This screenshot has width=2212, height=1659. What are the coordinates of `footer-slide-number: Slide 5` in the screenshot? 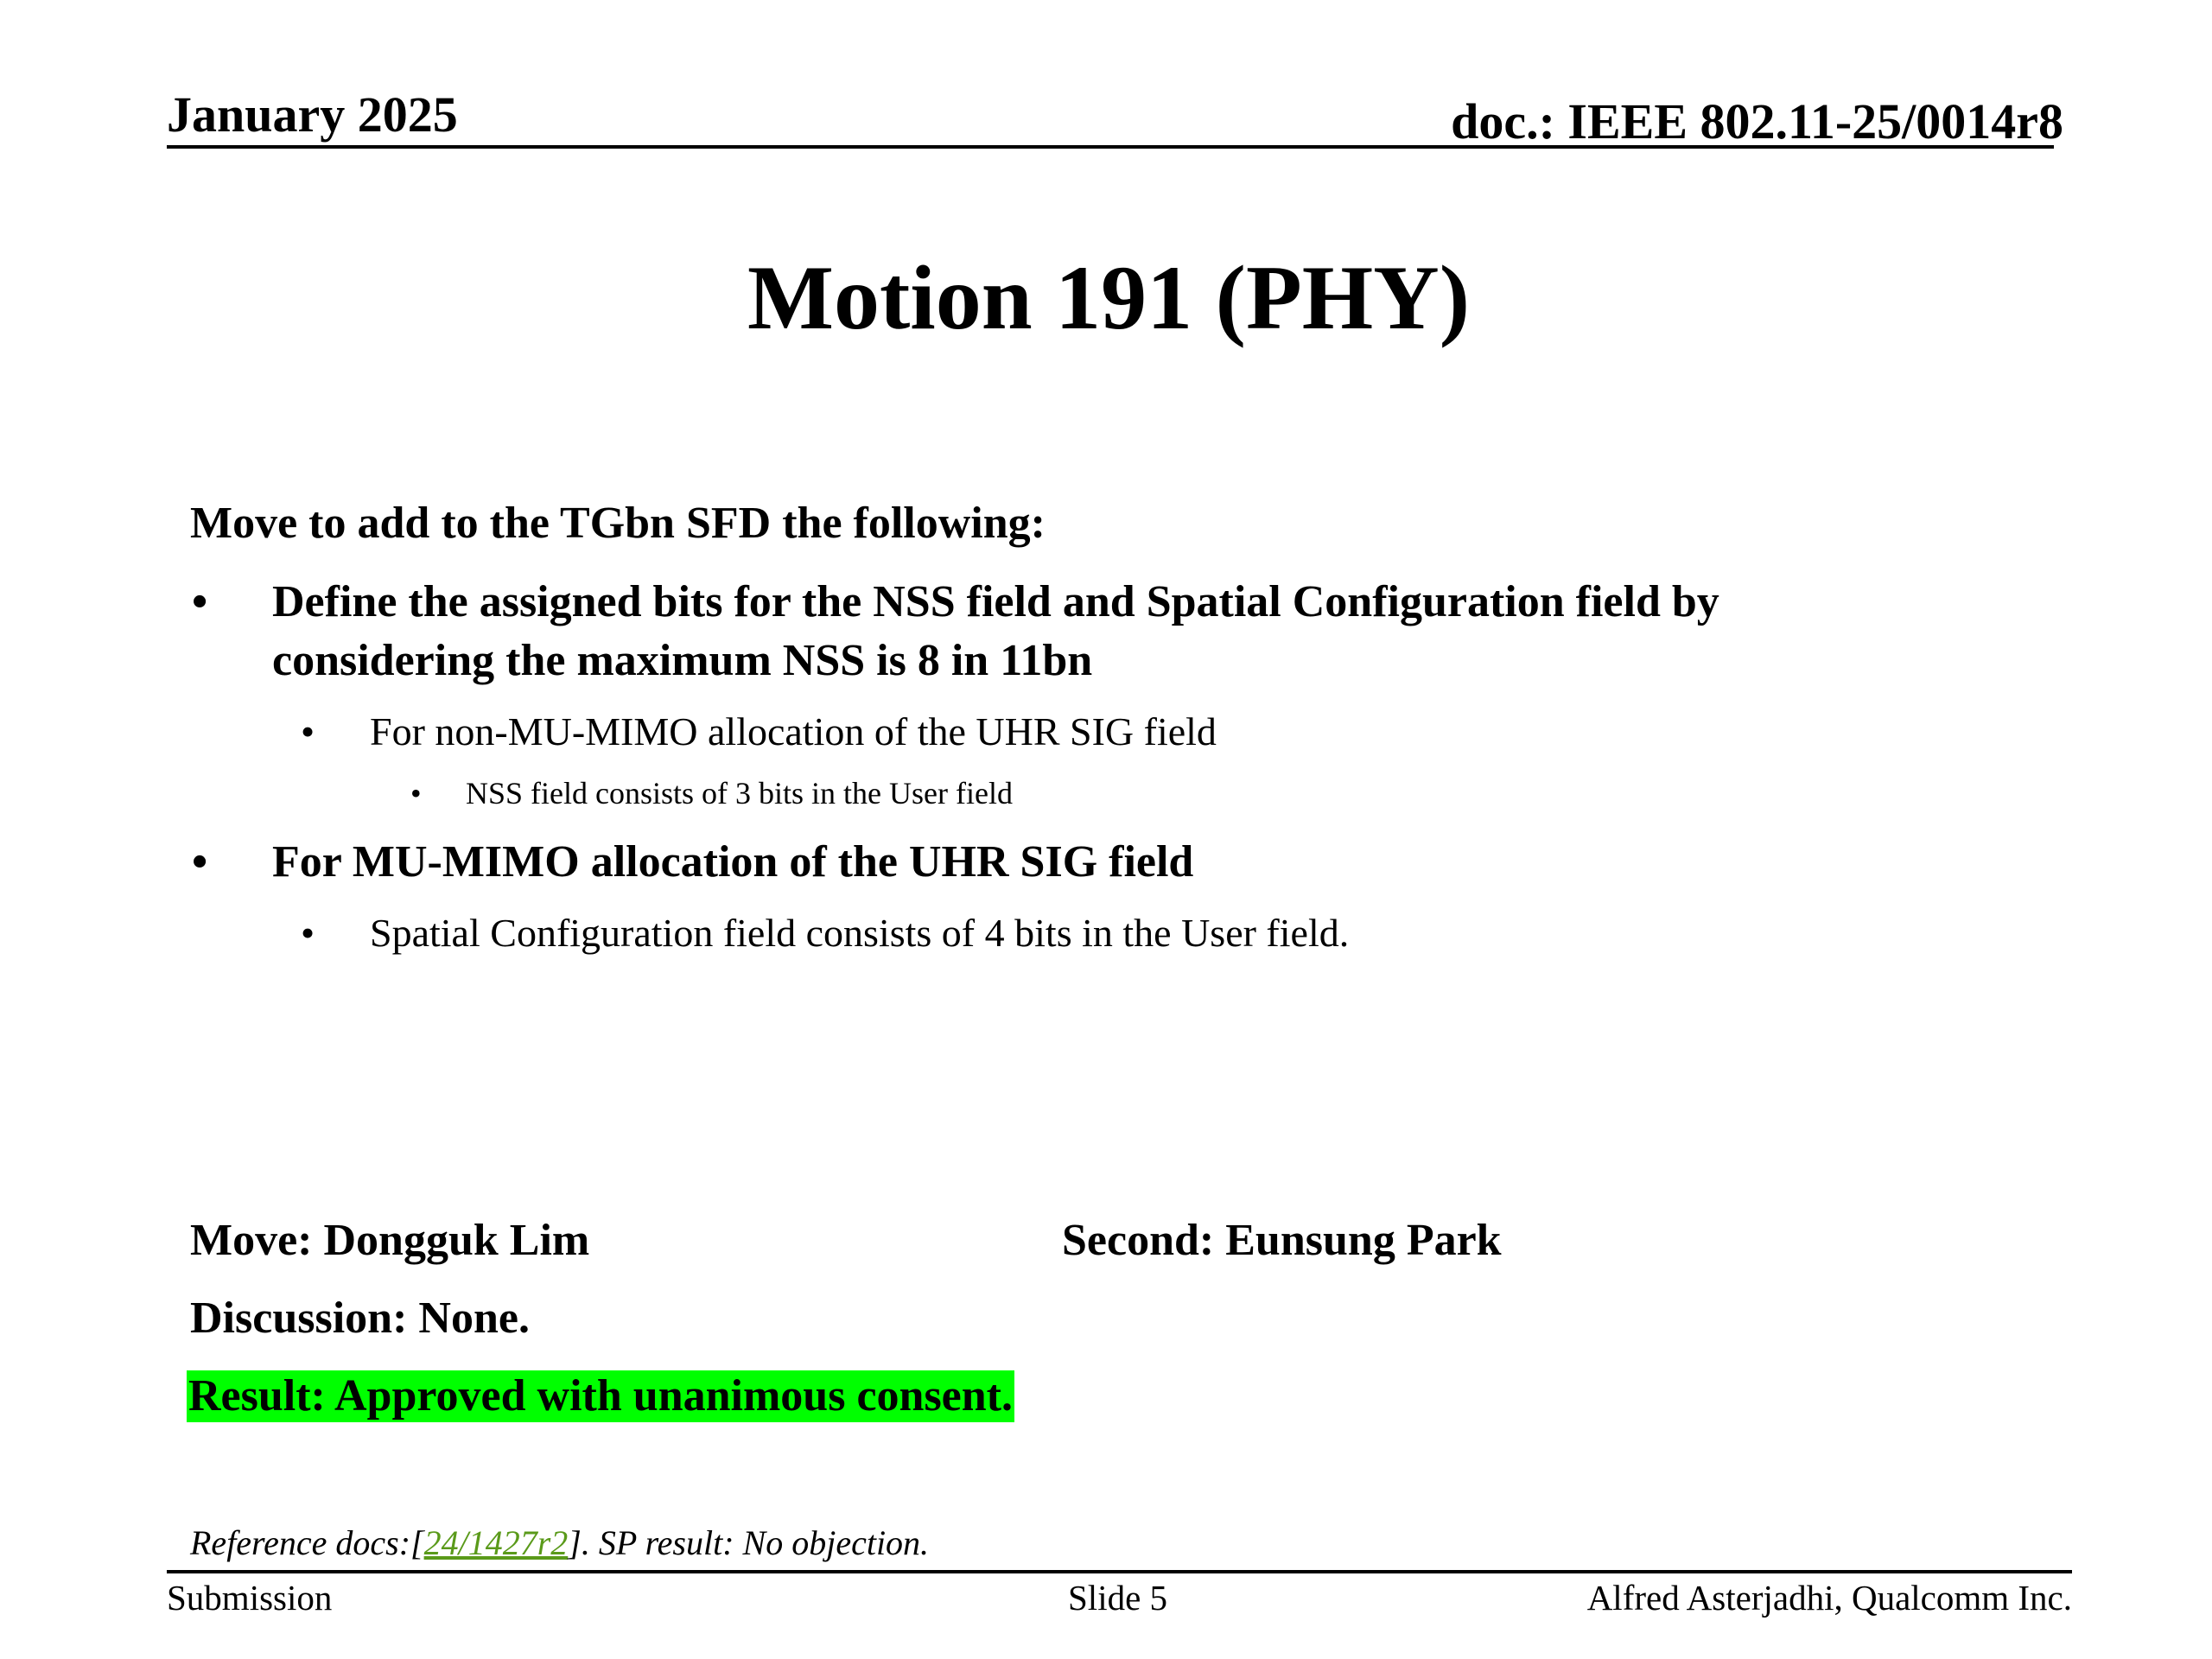 It's located at (1118, 1598).